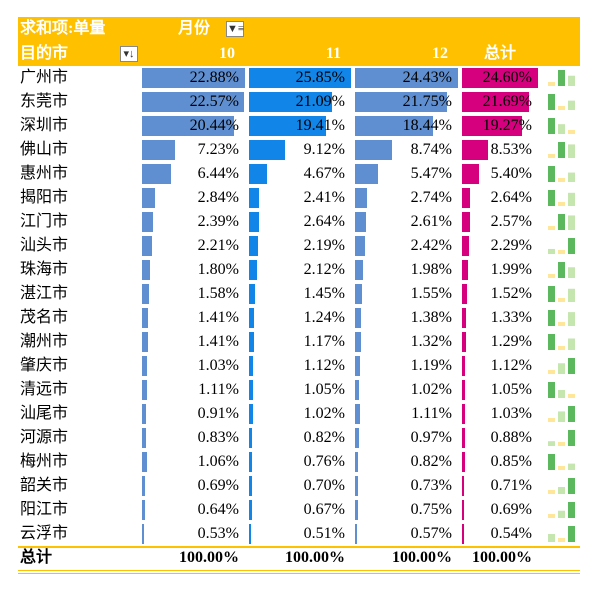  What do you see at coordinates (320, 101) in the screenshot?
I see `cell-value: 21.09%` at bounding box center [320, 101].